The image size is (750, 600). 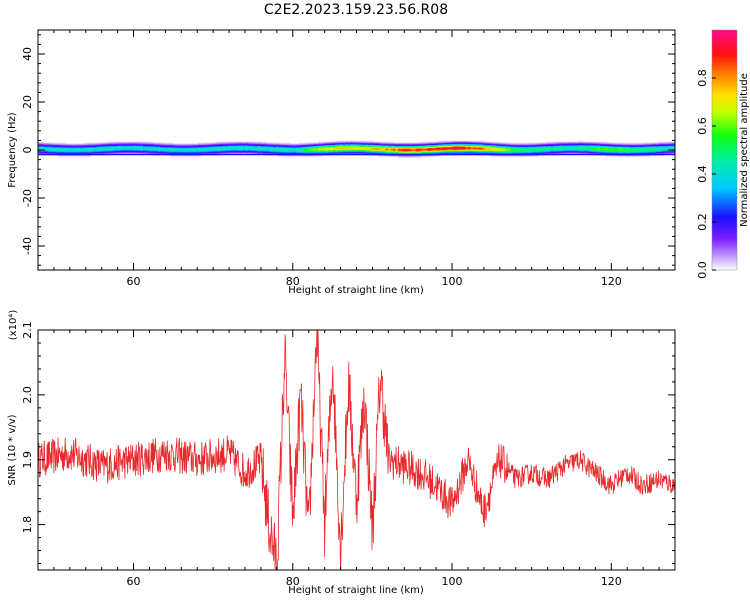 What do you see at coordinates (744, 150) in the screenshot?
I see `colorbar-label: Normalized spectral amplitude` at bounding box center [744, 150].